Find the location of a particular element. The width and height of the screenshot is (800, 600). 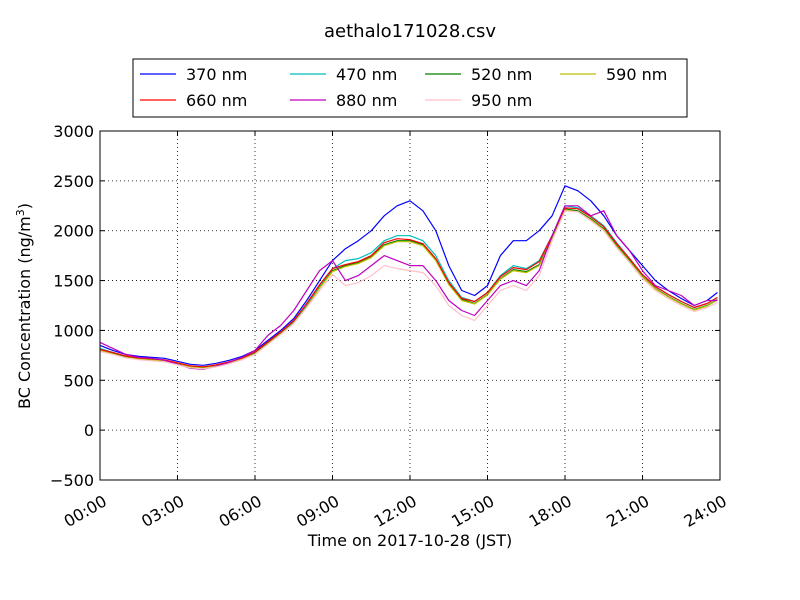

y-tick-label: 3000 is located at coordinates (73, 131).